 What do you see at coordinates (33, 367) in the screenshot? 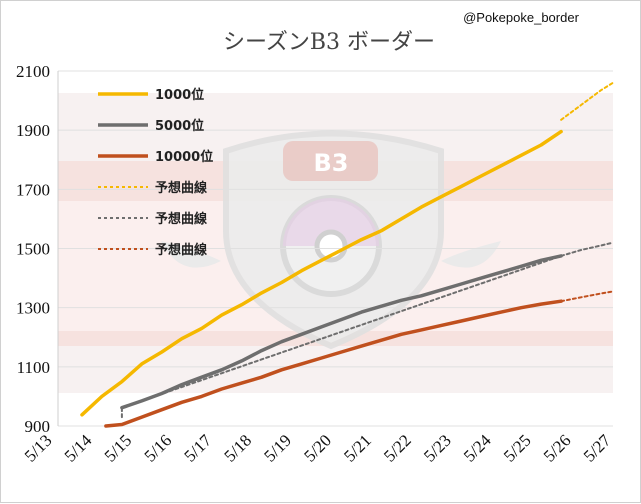
I see `y-tick-label: 1100` at bounding box center [33, 367].